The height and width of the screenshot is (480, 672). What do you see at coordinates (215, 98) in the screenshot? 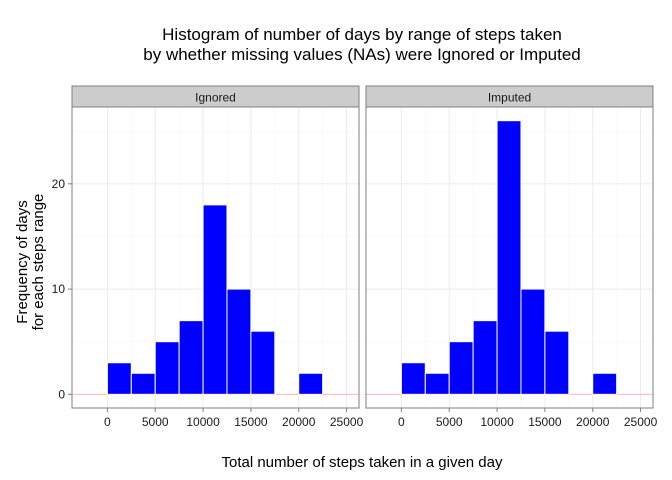
I see `facet-strip-label: Ignored` at bounding box center [215, 98].